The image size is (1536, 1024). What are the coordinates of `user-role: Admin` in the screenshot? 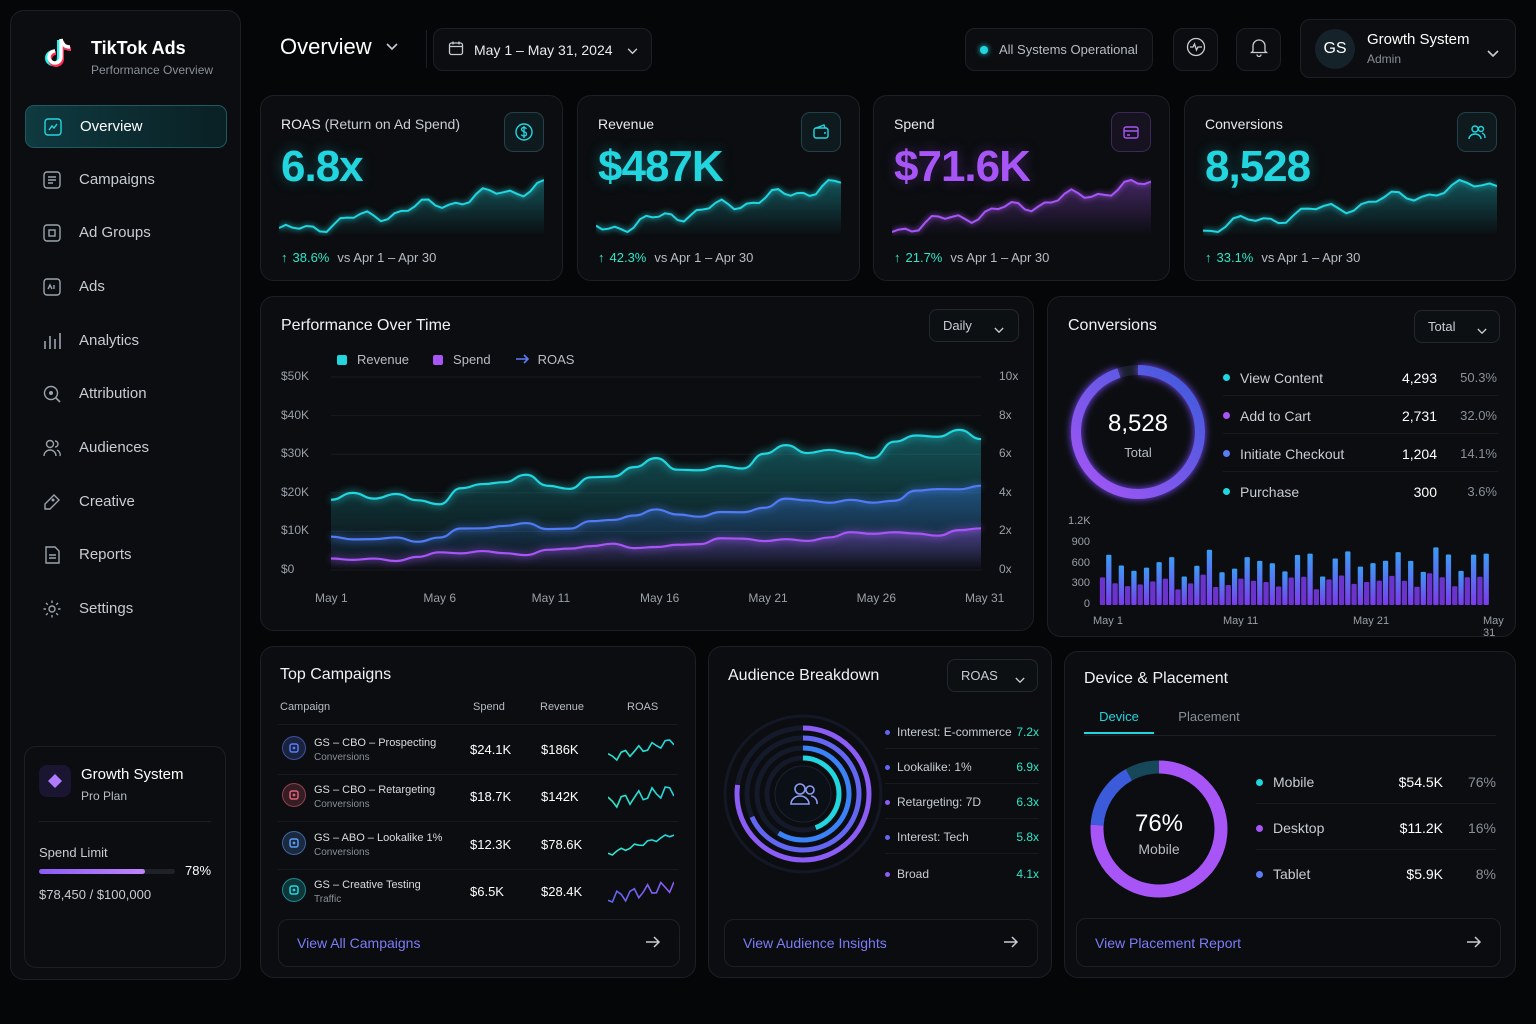 It's located at (1384, 59).